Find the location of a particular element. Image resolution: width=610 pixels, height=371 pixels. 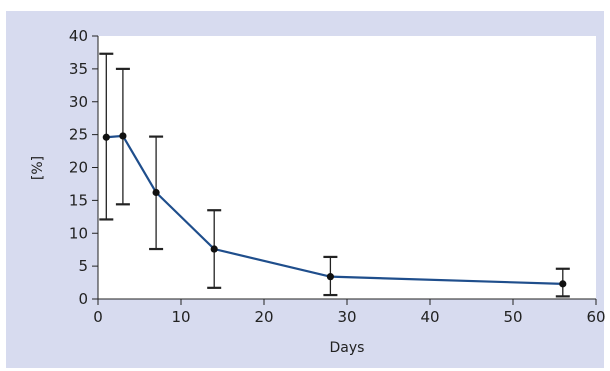

x-tick-label: 20 is located at coordinates (263, 317).